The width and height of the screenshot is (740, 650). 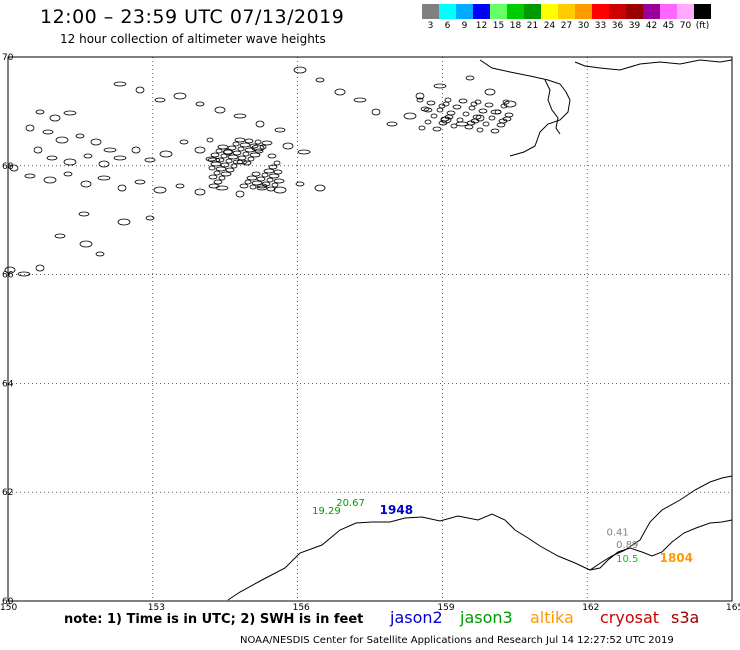 What do you see at coordinates (486, 617) in the screenshot?
I see `satellite-jason3: jason3` at bounding box center [486, 617].